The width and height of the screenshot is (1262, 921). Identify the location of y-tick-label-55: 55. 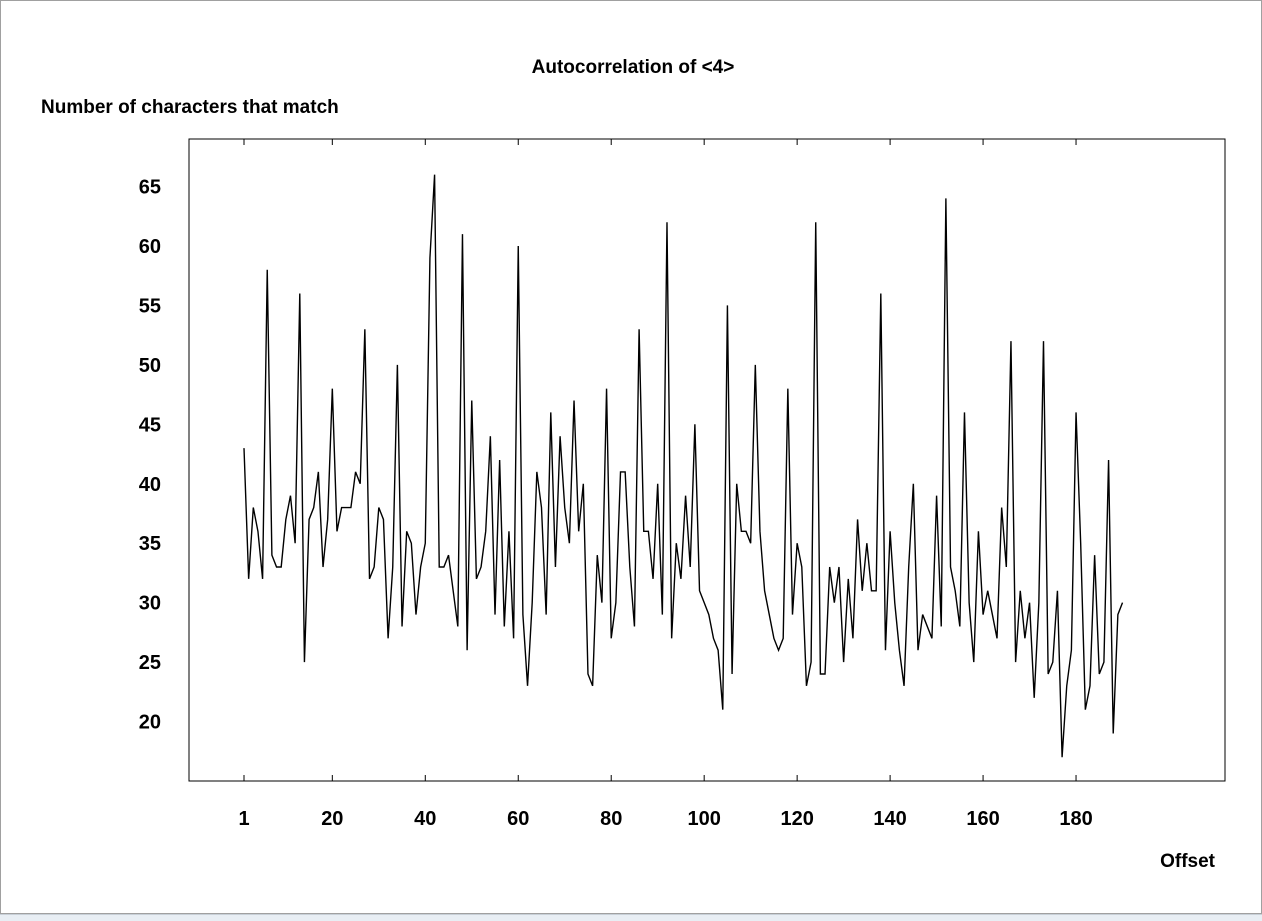
(150, 306).